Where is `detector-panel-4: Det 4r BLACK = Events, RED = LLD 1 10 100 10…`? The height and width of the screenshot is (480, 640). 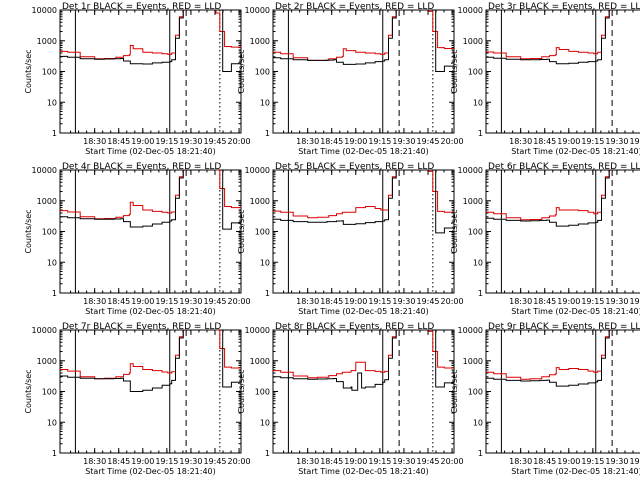
detector-panel-4: Det 4r BLACK = Events, RED = LLD 1 10 100 10… is located at coordinates (137, 239).